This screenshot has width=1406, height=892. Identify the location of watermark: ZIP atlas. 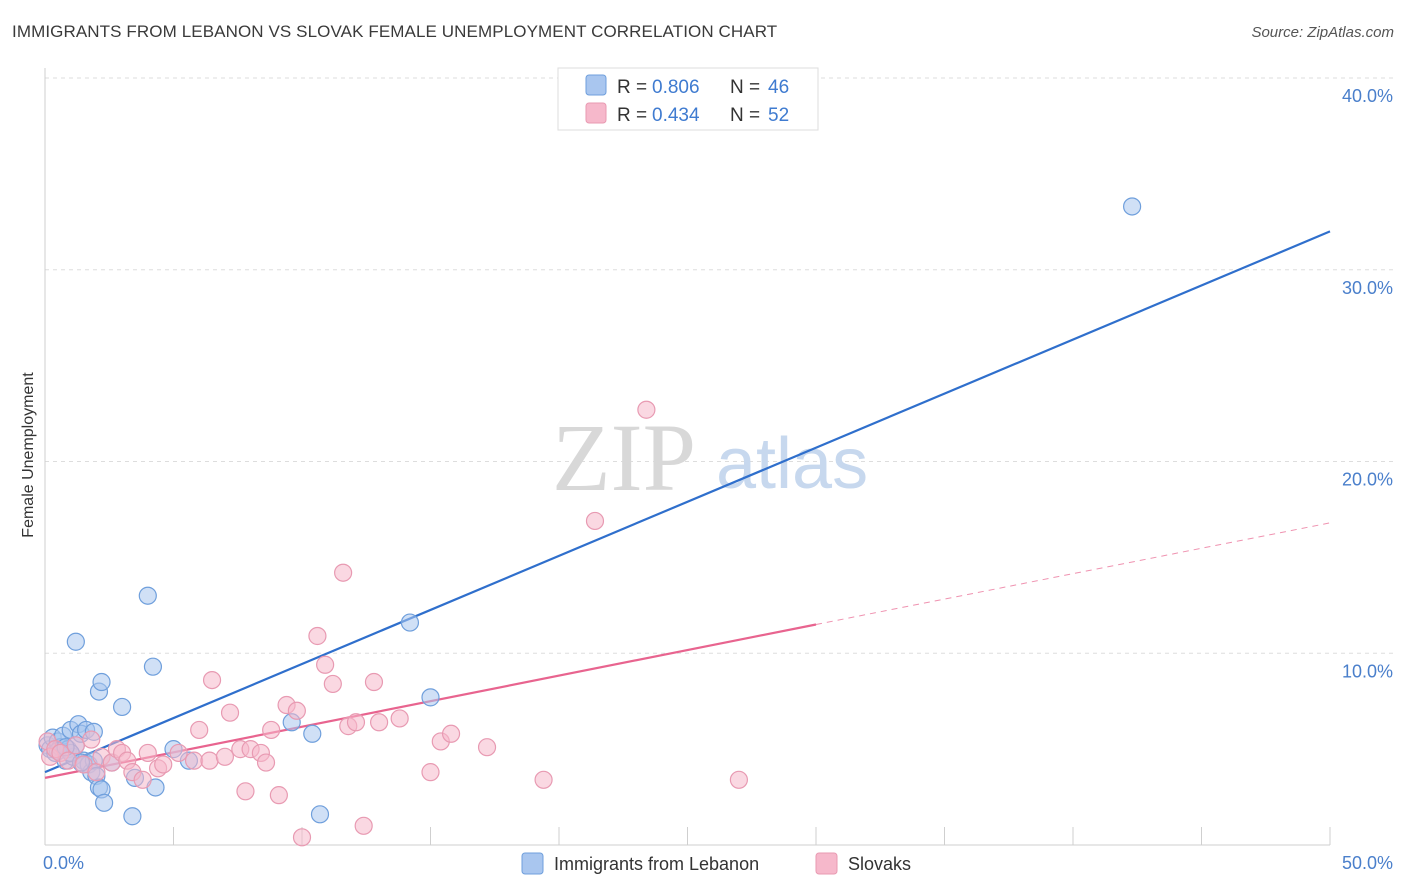
(710, 457).